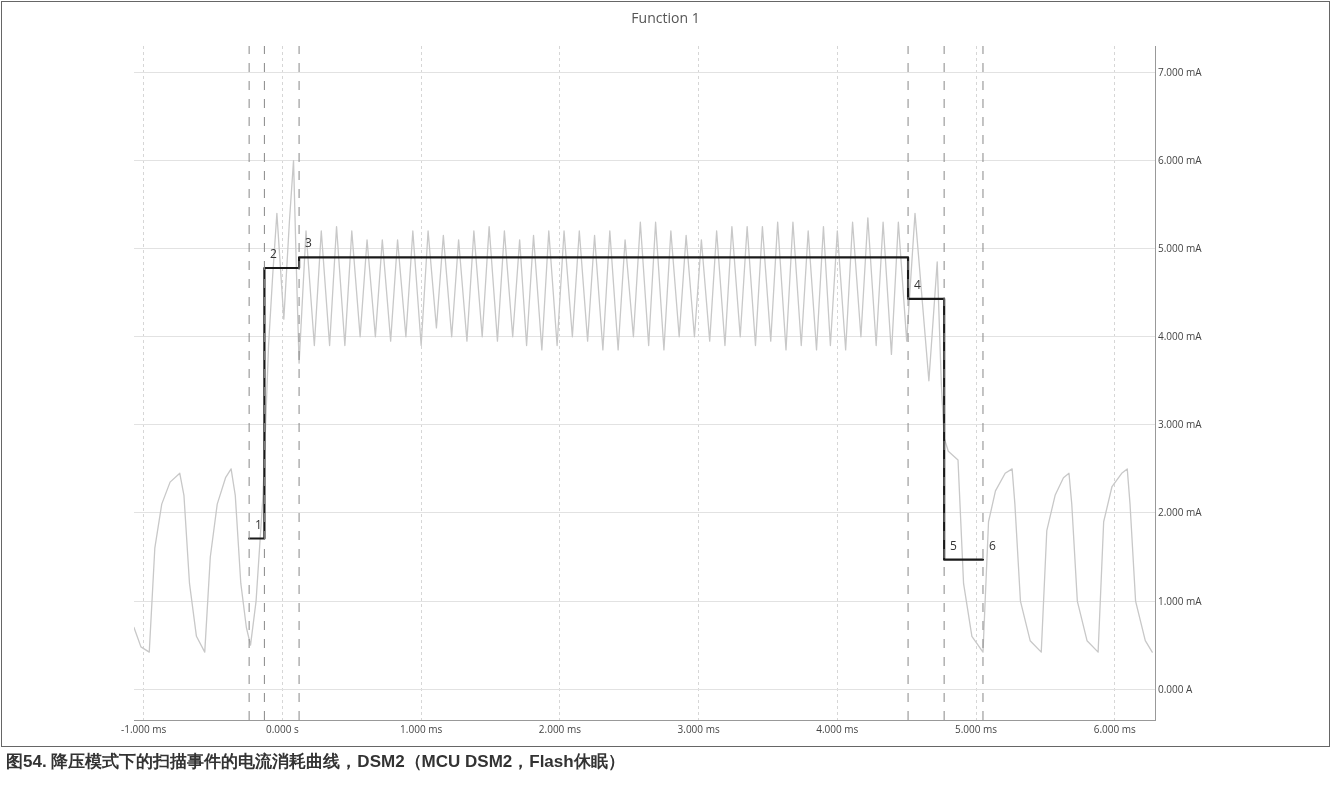  Describe the element at coordinates (273, 253) in the screenshot. I see `annotation: 2` at that location.